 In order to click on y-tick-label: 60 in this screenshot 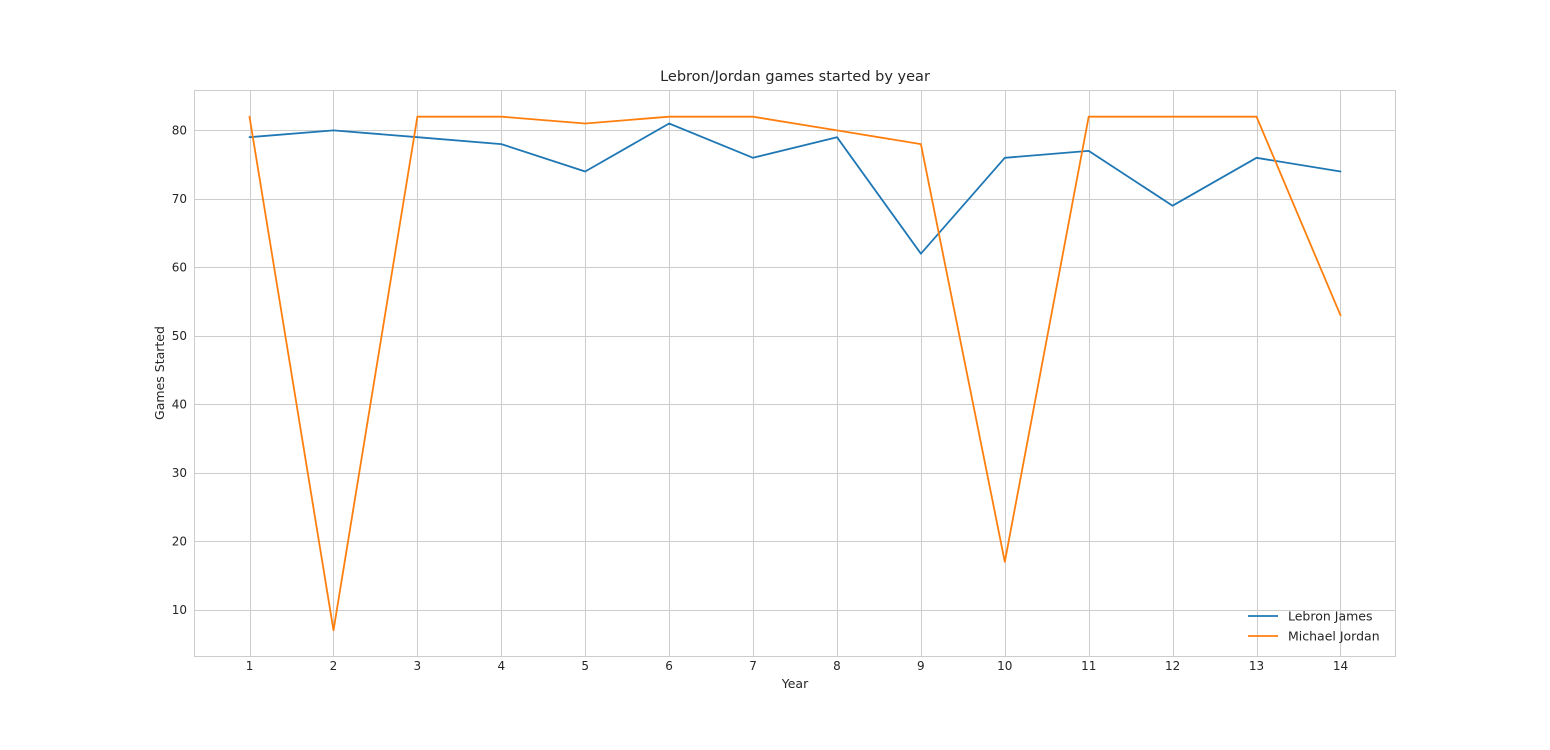, I will do `click(179, 267)`.